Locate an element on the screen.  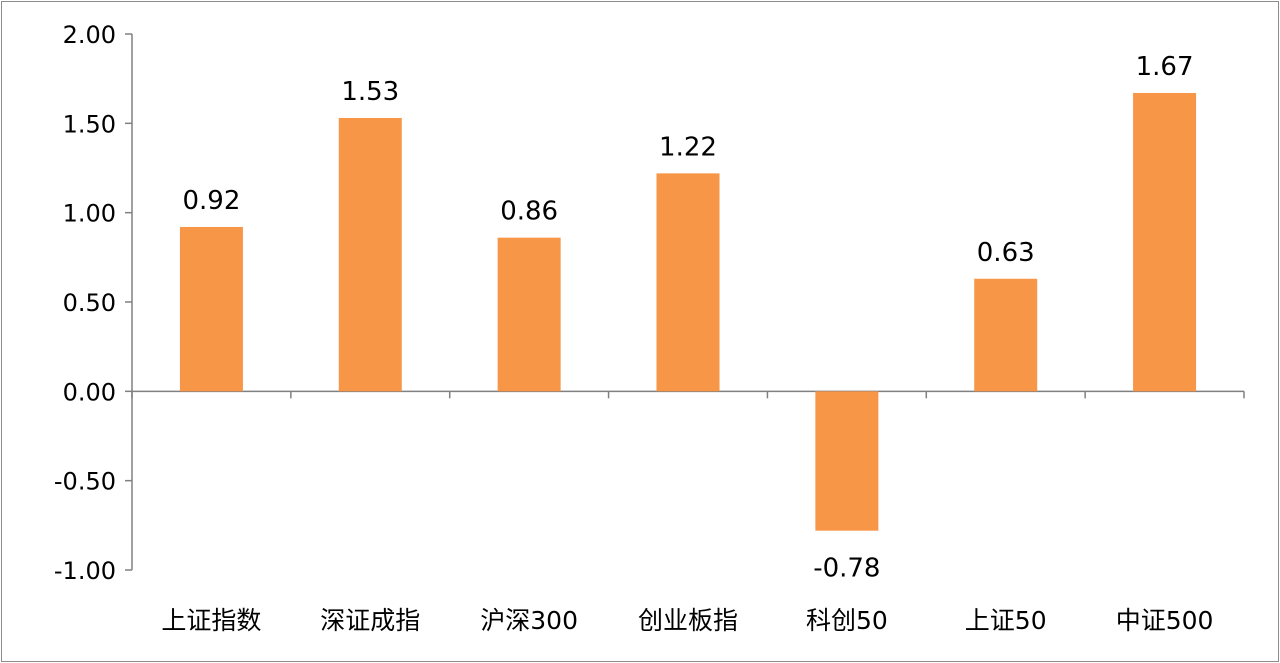
y-tick-label: 2.00 is located at coordinates (89, 35).